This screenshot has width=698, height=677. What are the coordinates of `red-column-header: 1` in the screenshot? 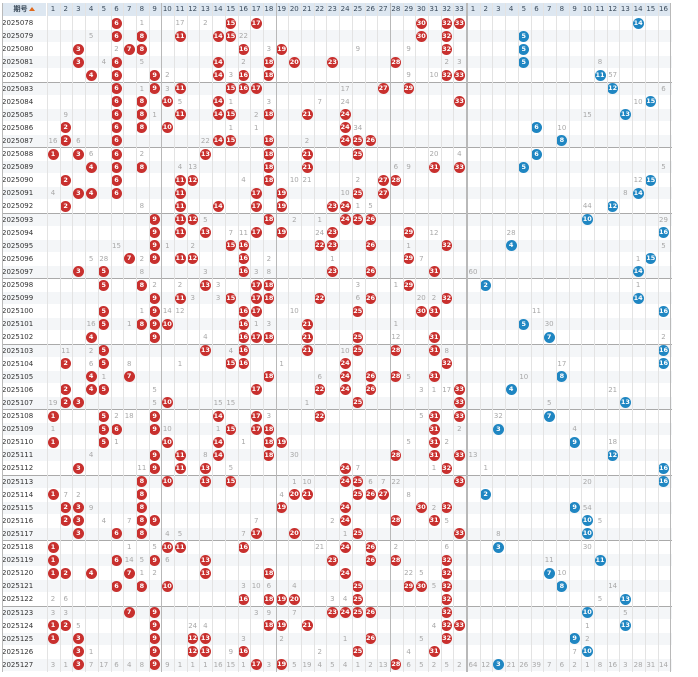 It's located at (53, 9).